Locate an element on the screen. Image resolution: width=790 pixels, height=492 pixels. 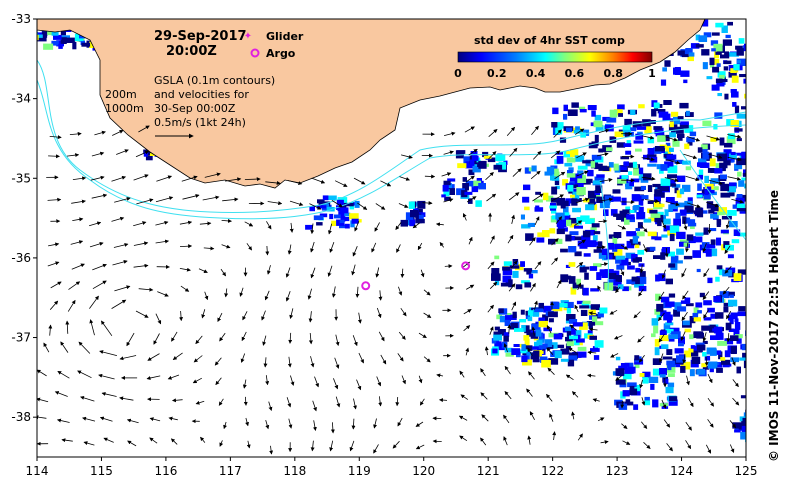
x-tick-label: 116 is located at coordinates (165, 471).